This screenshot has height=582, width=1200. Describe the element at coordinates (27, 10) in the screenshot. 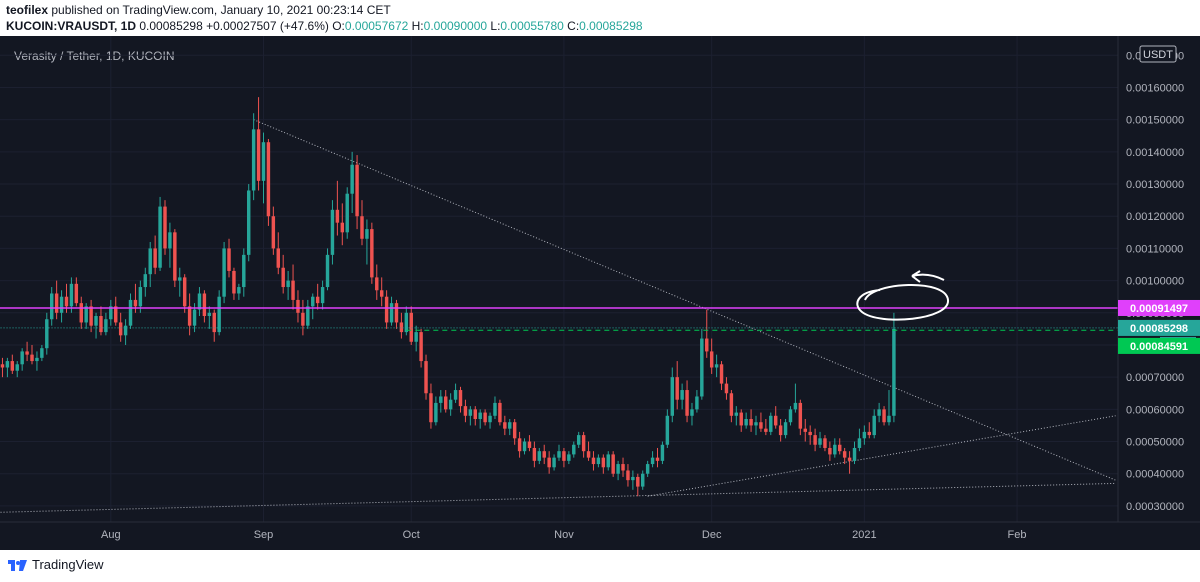

I see `author-name: teofilex` at that location.